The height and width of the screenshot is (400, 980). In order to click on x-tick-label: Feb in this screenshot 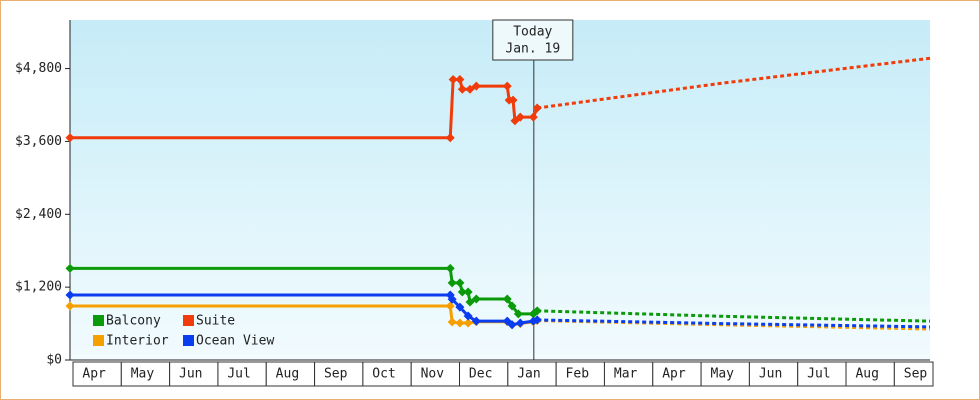, I will do `click(578, 374)`.